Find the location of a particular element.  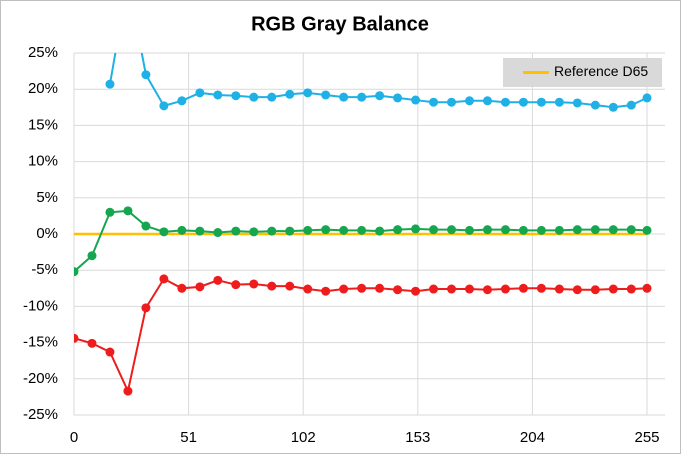

y-tick-label: 15% is located at coordinates (43, 124).